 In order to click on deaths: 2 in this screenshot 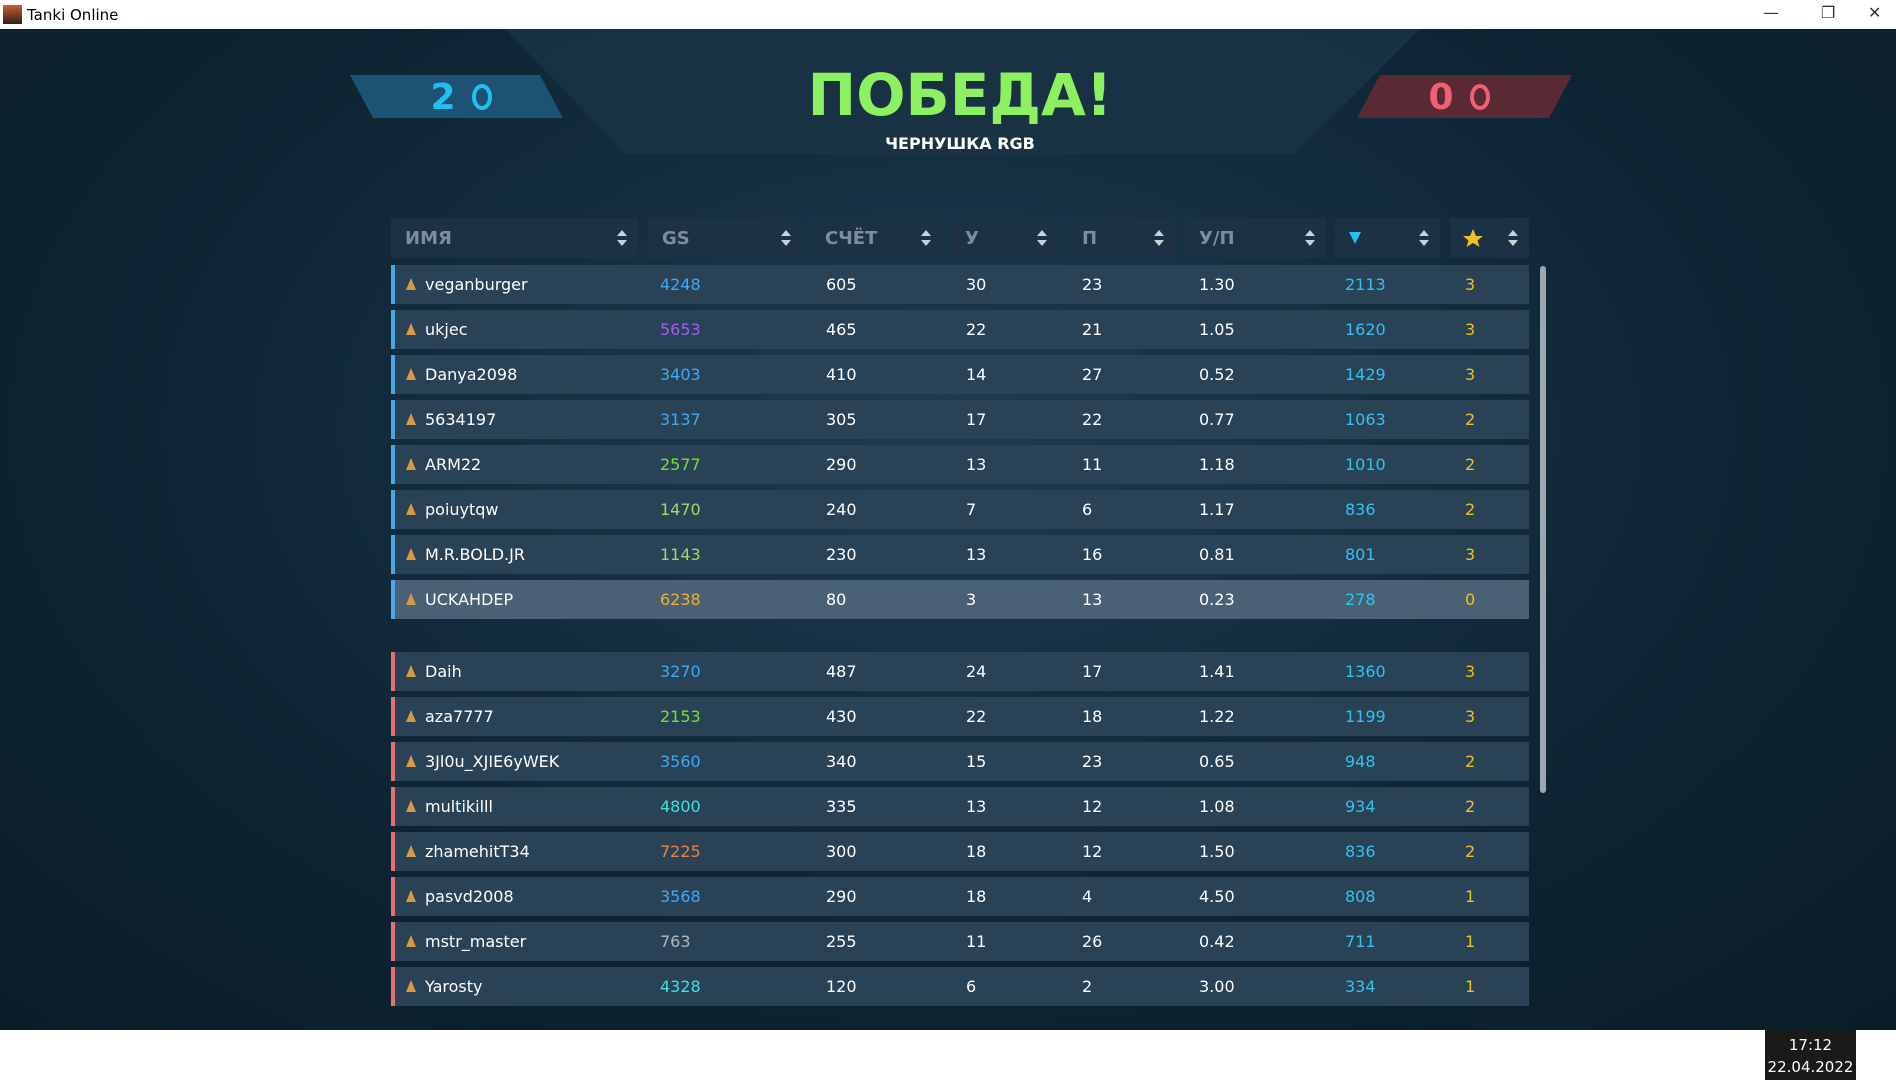, I will do `click(1087, 986)`.